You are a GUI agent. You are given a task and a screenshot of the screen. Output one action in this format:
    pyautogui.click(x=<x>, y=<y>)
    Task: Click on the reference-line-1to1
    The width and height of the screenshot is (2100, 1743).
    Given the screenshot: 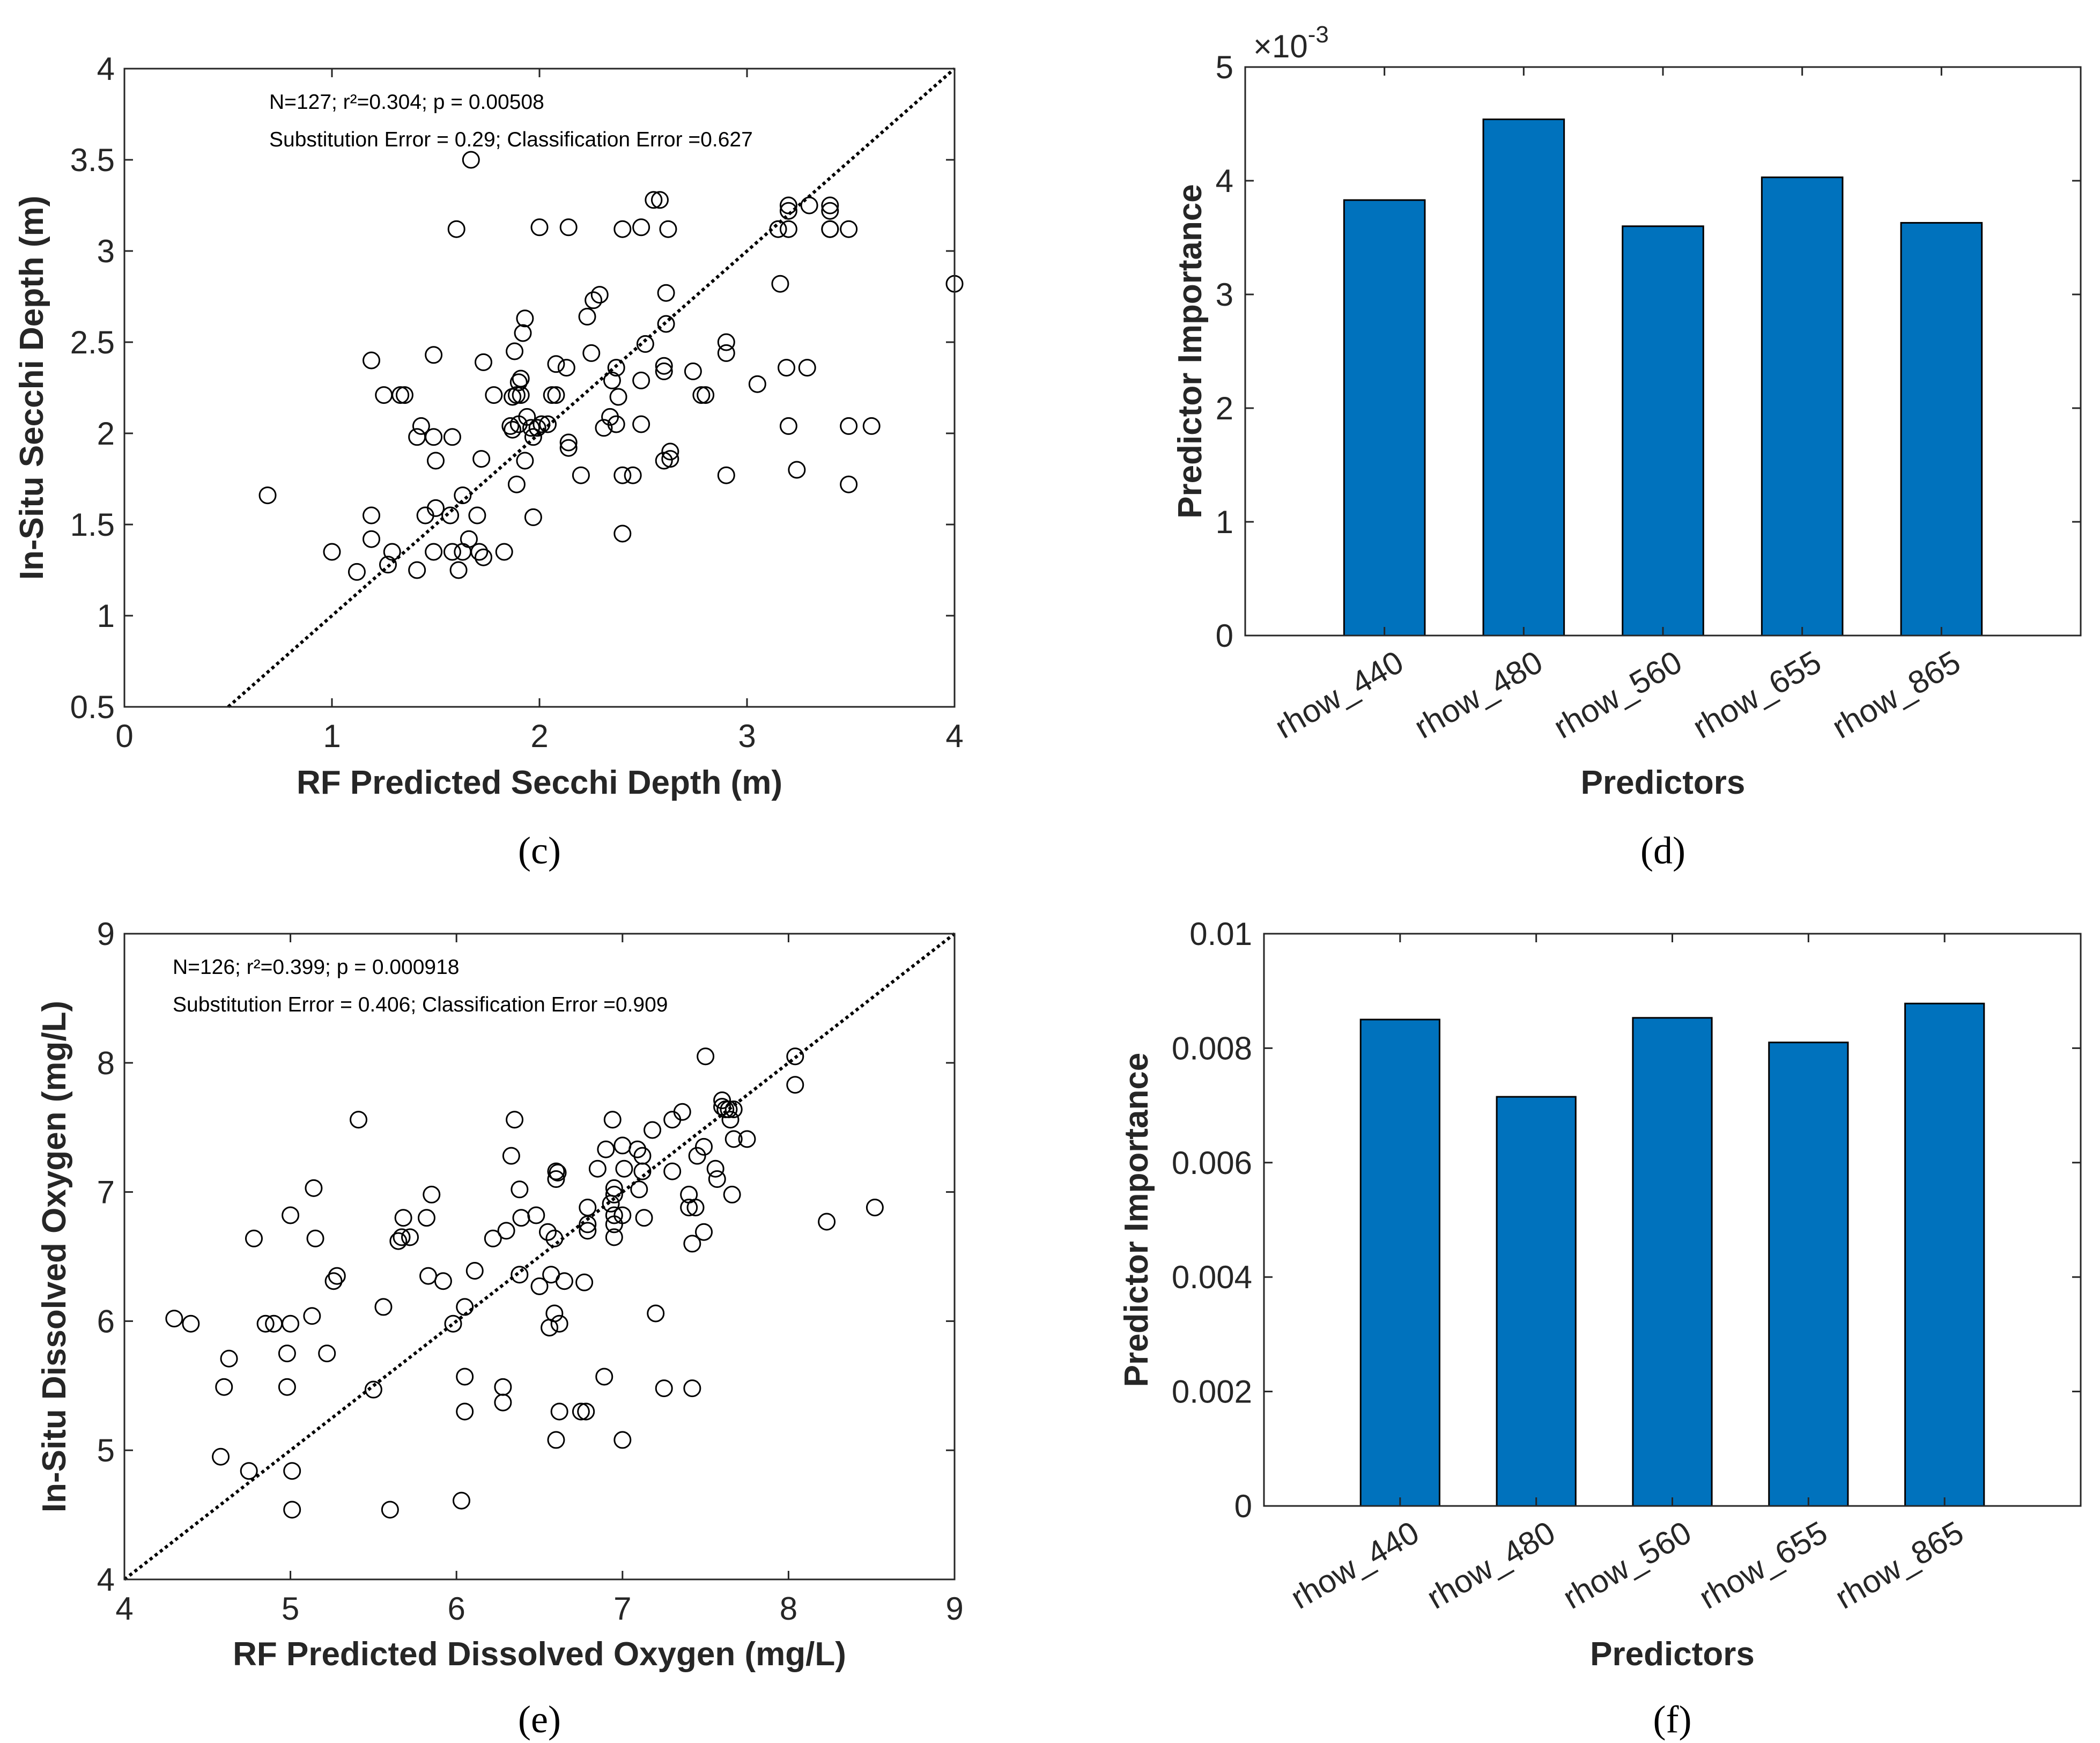 What is the action you would take?
    pyautogui.click(x=539, y=1256)
    